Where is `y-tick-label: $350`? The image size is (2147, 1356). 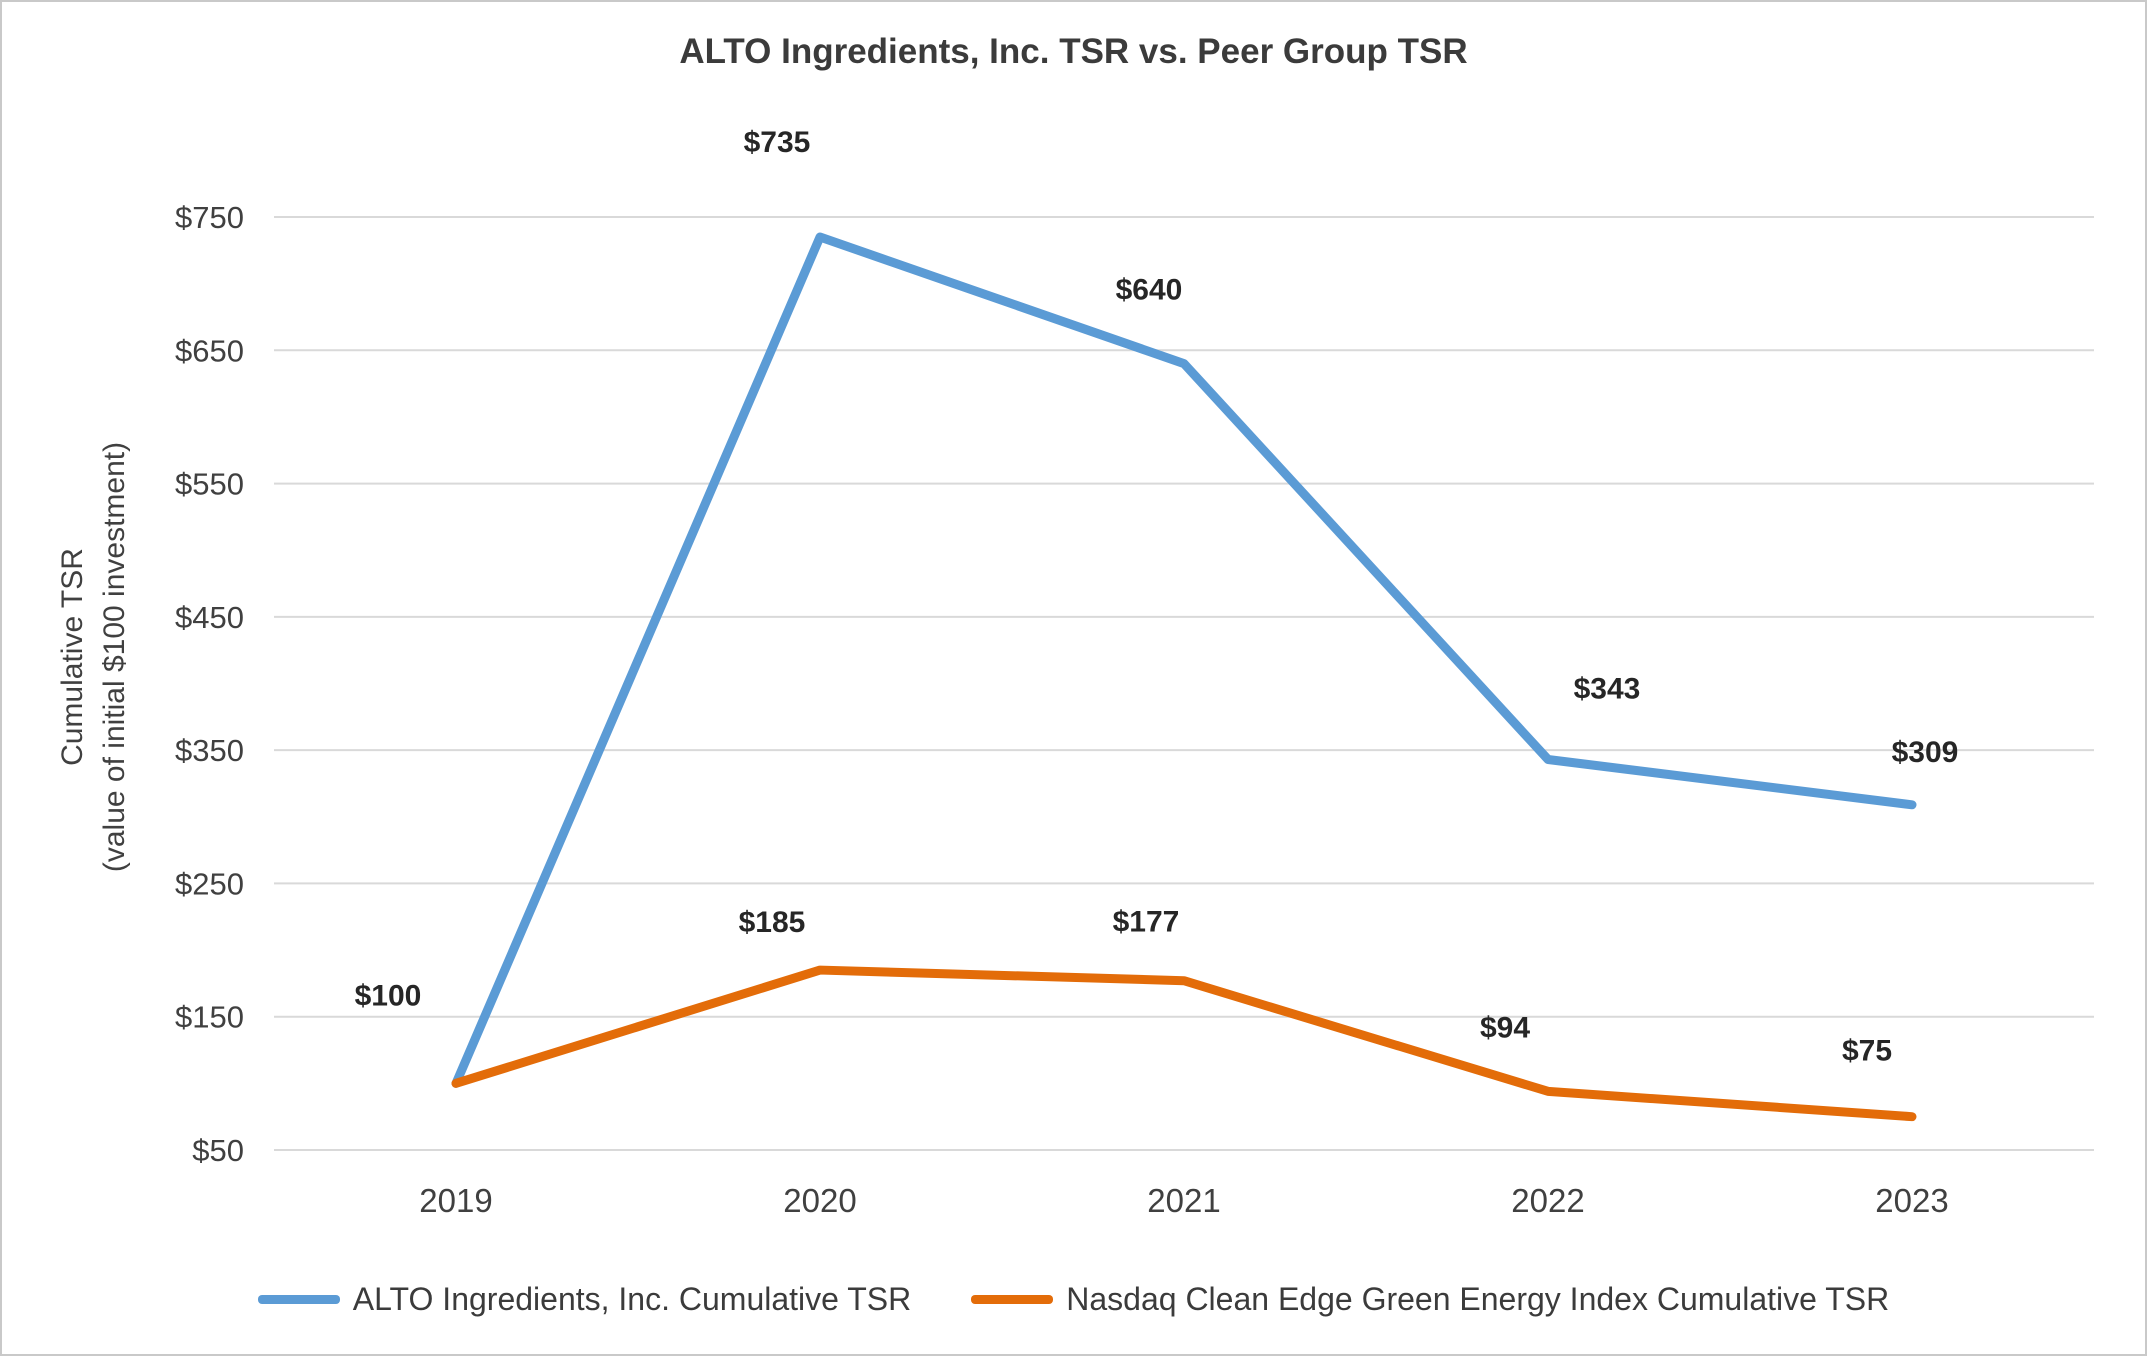
y-tick-label: $350 is located at coordinates (209, 750).